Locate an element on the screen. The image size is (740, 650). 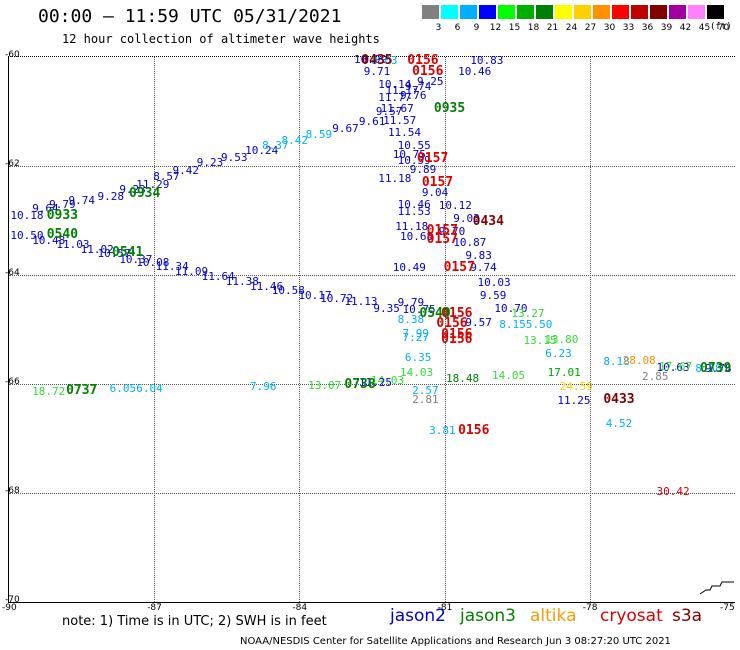
wave-height-label: 9.89 is located at coordinates (423, 170).